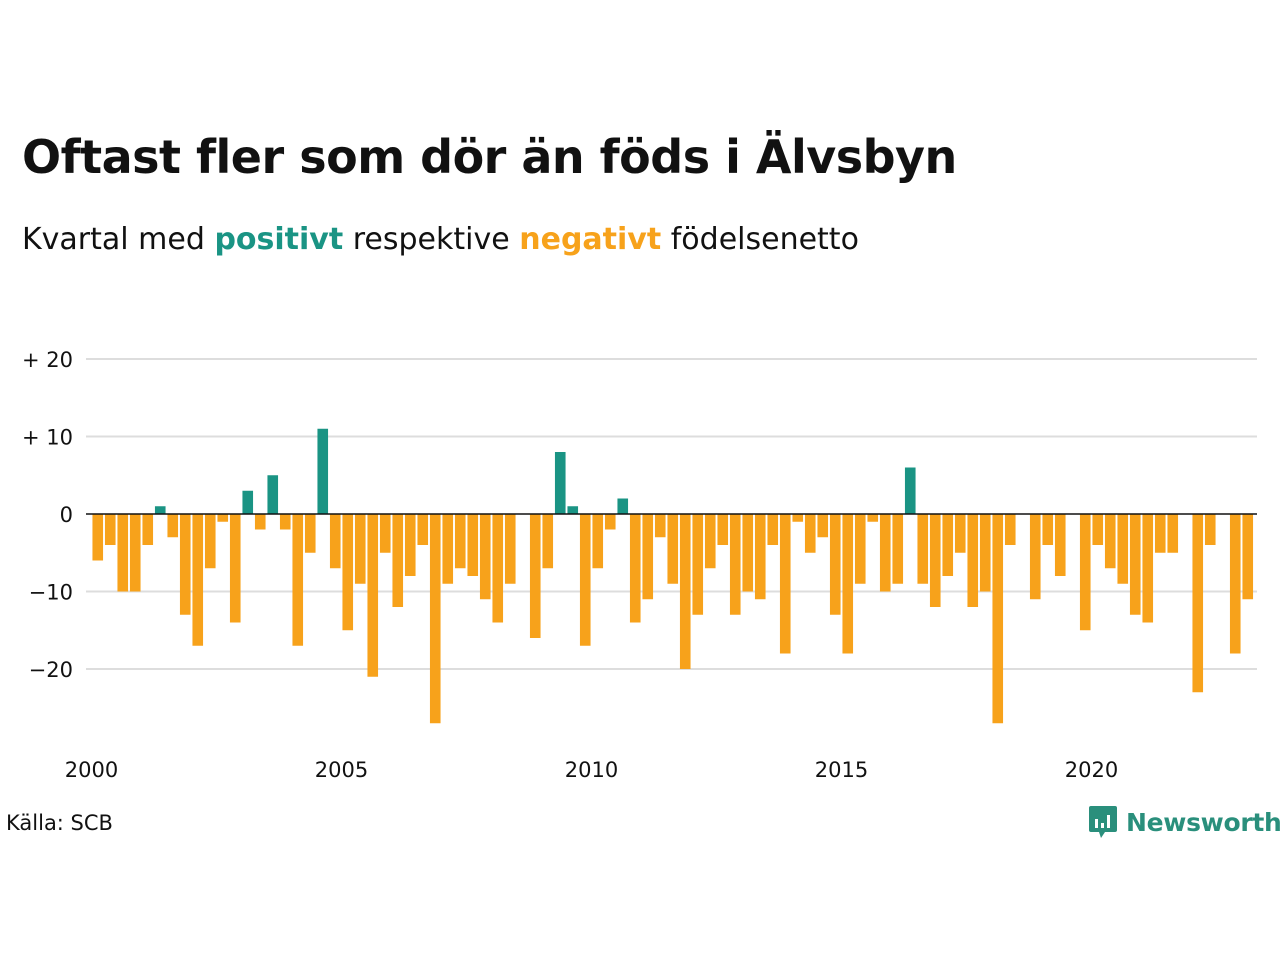  What do you see at coordinates (489, 157) in the screenshot?
I see `chart-title: Oftast fler som dör än föds i Älvsbyn` at bounding box center [489, 157].